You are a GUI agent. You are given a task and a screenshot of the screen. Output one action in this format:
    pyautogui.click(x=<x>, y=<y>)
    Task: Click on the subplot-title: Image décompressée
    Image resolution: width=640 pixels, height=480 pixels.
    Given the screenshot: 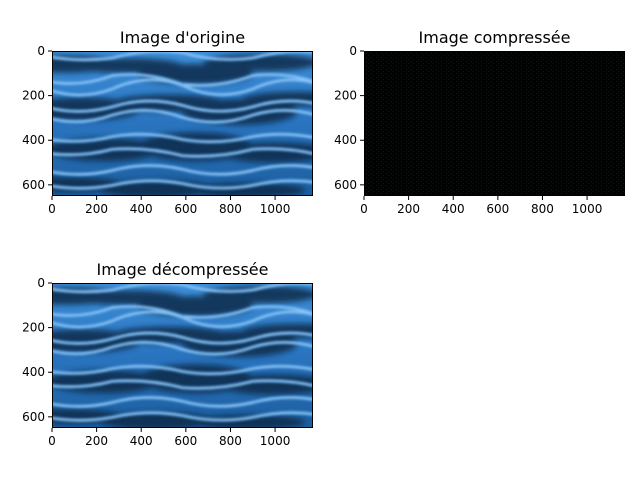 What is the action you would take?
    pyautogui.click(x=183, y=269)
    